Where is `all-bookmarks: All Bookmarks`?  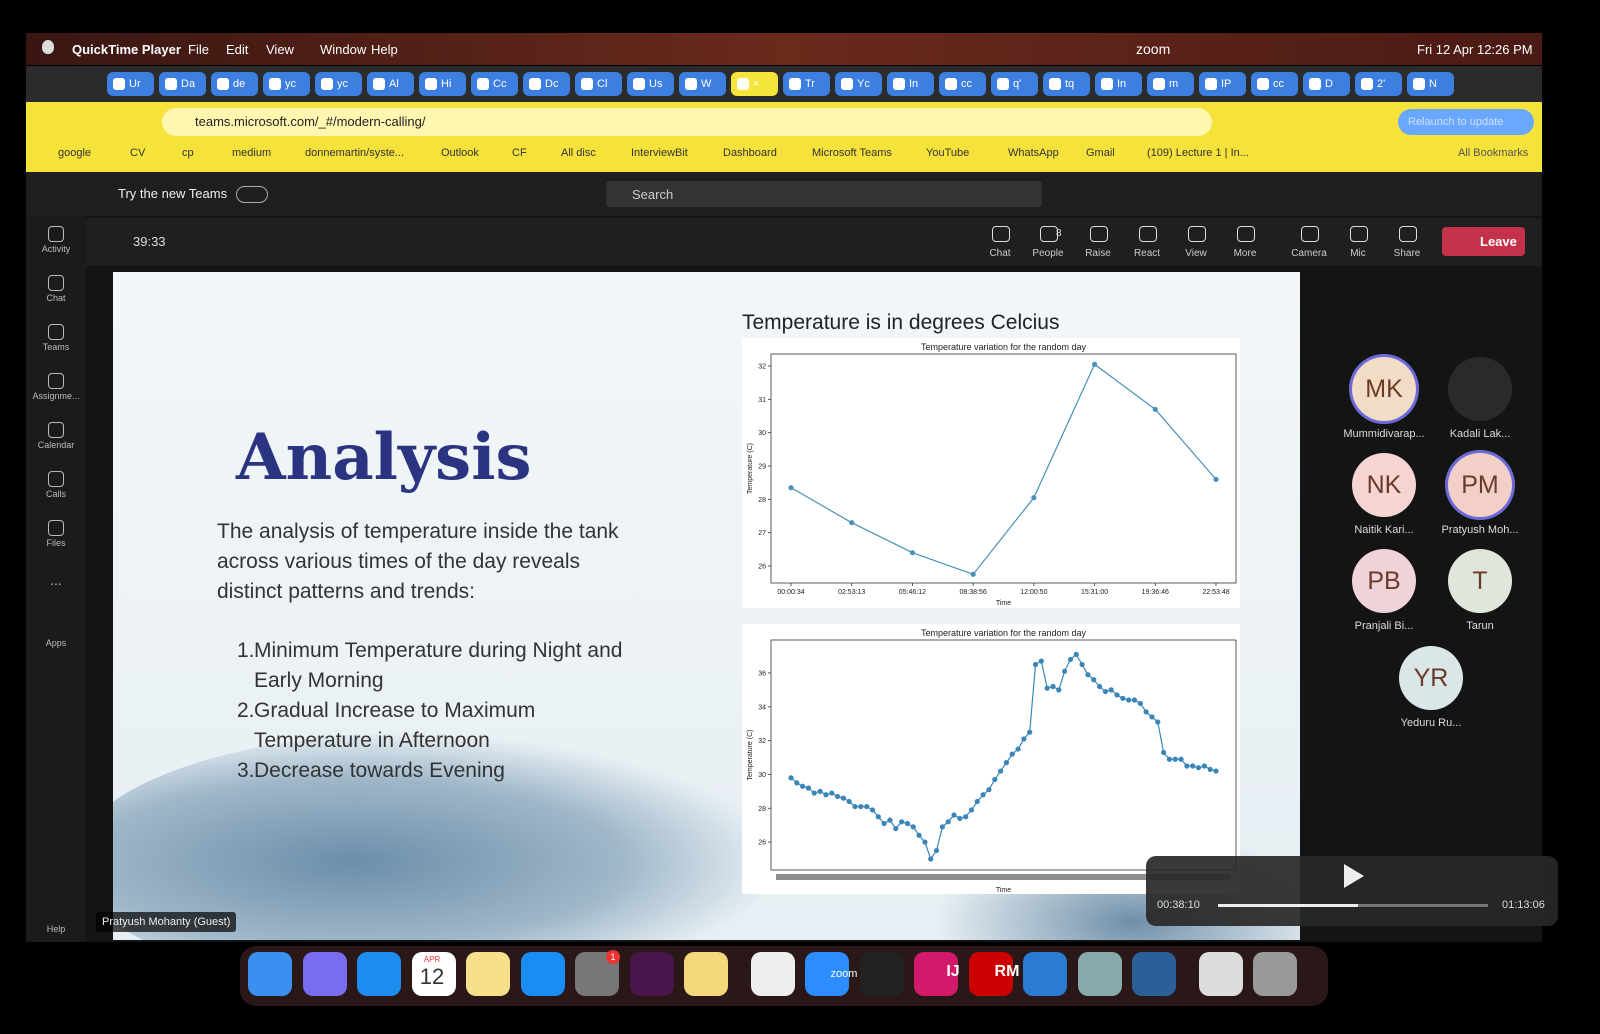 all-bookmarks: All Bookmarks is located at coordinates (1493, 153).